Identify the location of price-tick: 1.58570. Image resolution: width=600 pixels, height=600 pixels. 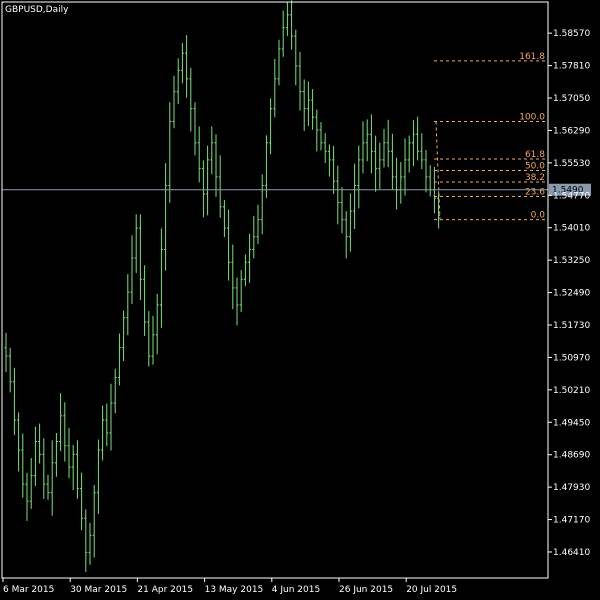
(569, 34).